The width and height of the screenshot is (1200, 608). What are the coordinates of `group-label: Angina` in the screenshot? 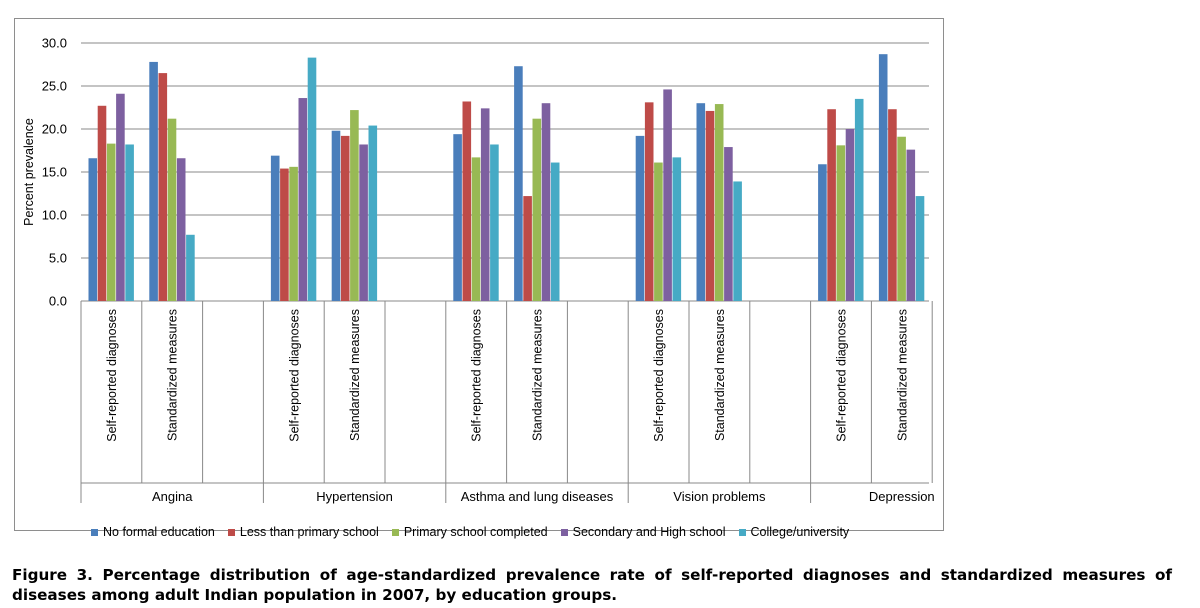 It's located at (172, 496).